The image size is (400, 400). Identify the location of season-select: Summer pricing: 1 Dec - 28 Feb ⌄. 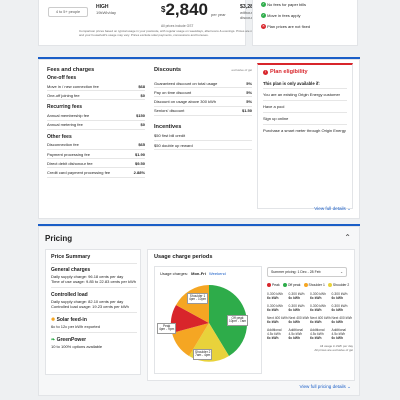
(307, 272).